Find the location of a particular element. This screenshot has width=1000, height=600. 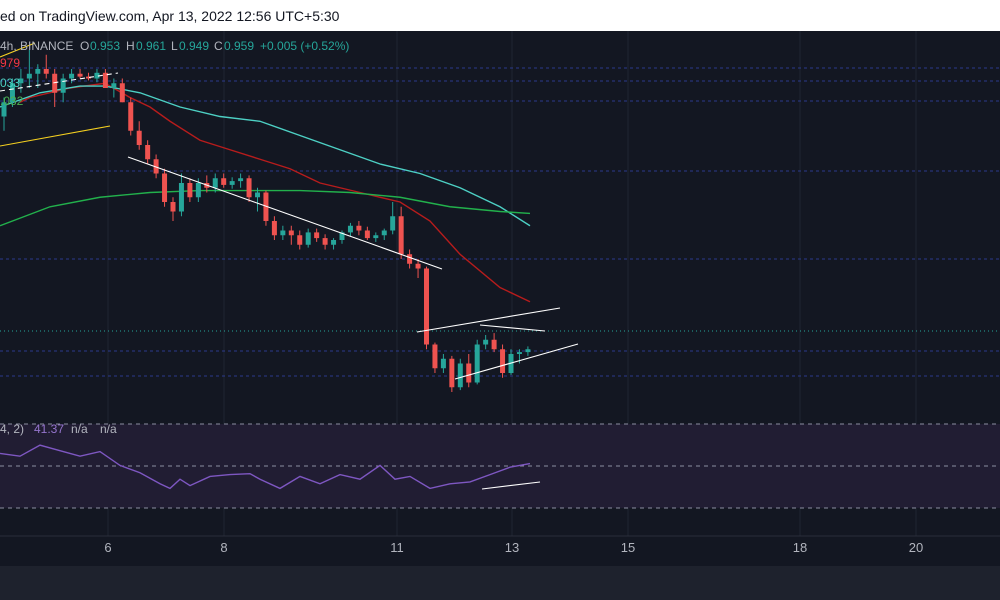

trendline-descending is located at coordinates (285, 213).